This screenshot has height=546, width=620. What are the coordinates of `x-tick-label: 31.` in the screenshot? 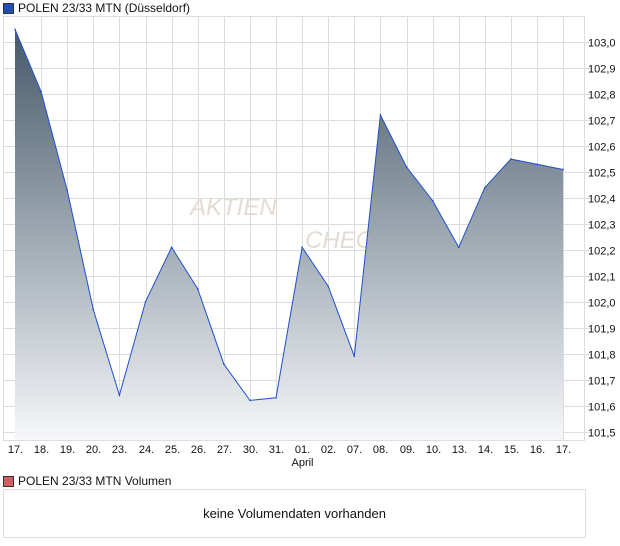 It's located at (276, 450).